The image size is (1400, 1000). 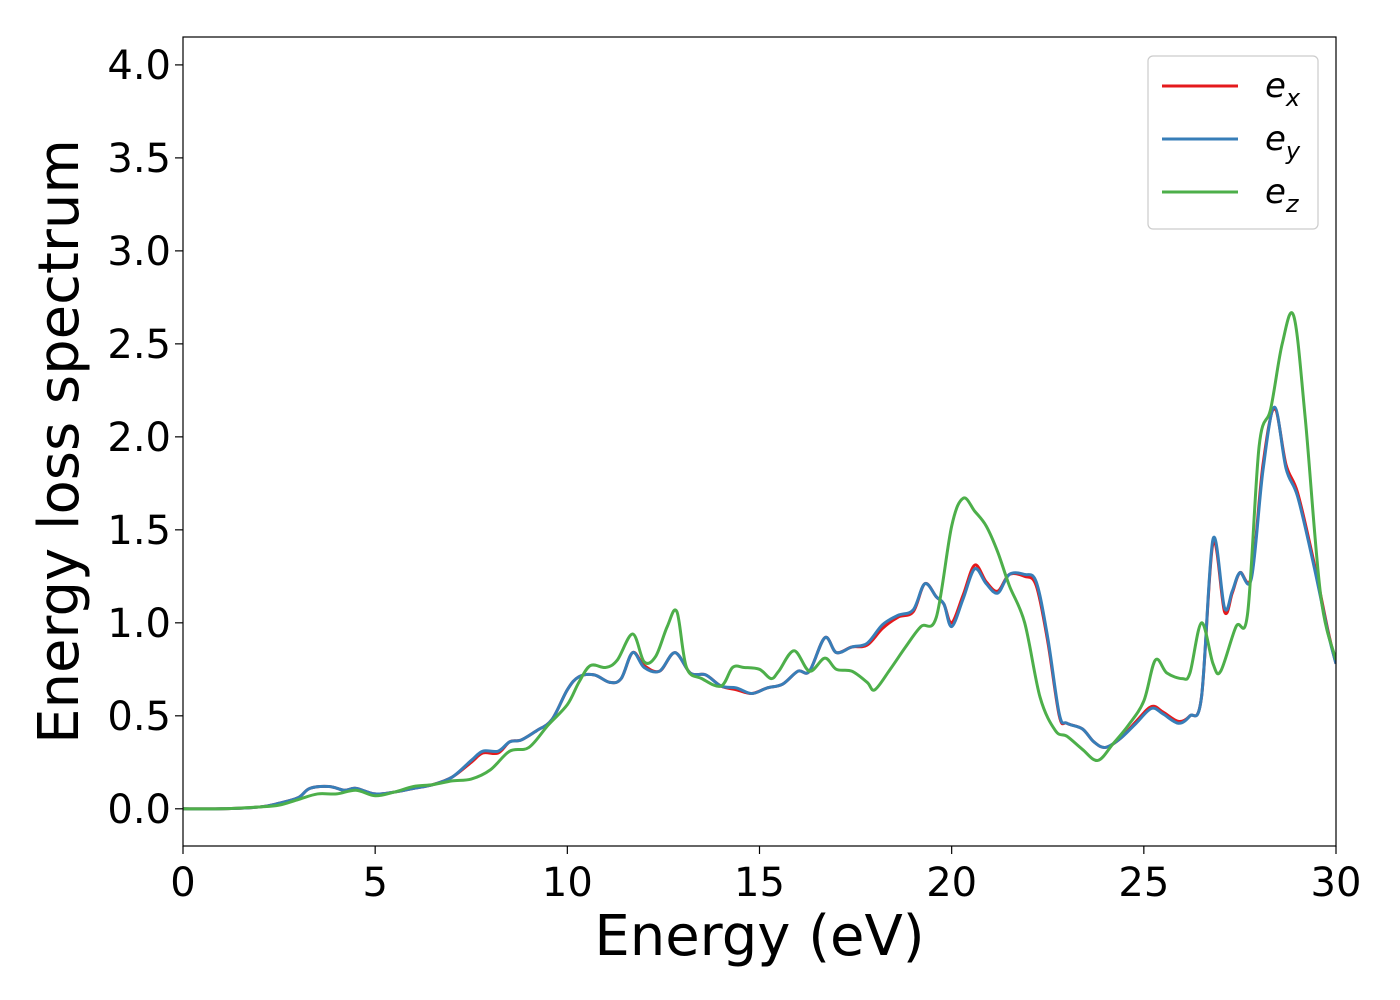 What do you see at coordinates (759, 883) in the screenshot?
I see `x-tick-label: 15` at bounding box center [759, 883].